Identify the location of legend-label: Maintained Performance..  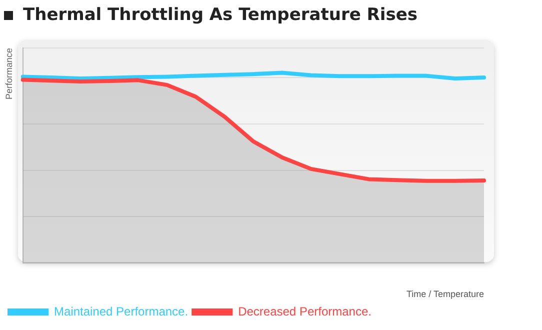
(121, 311).